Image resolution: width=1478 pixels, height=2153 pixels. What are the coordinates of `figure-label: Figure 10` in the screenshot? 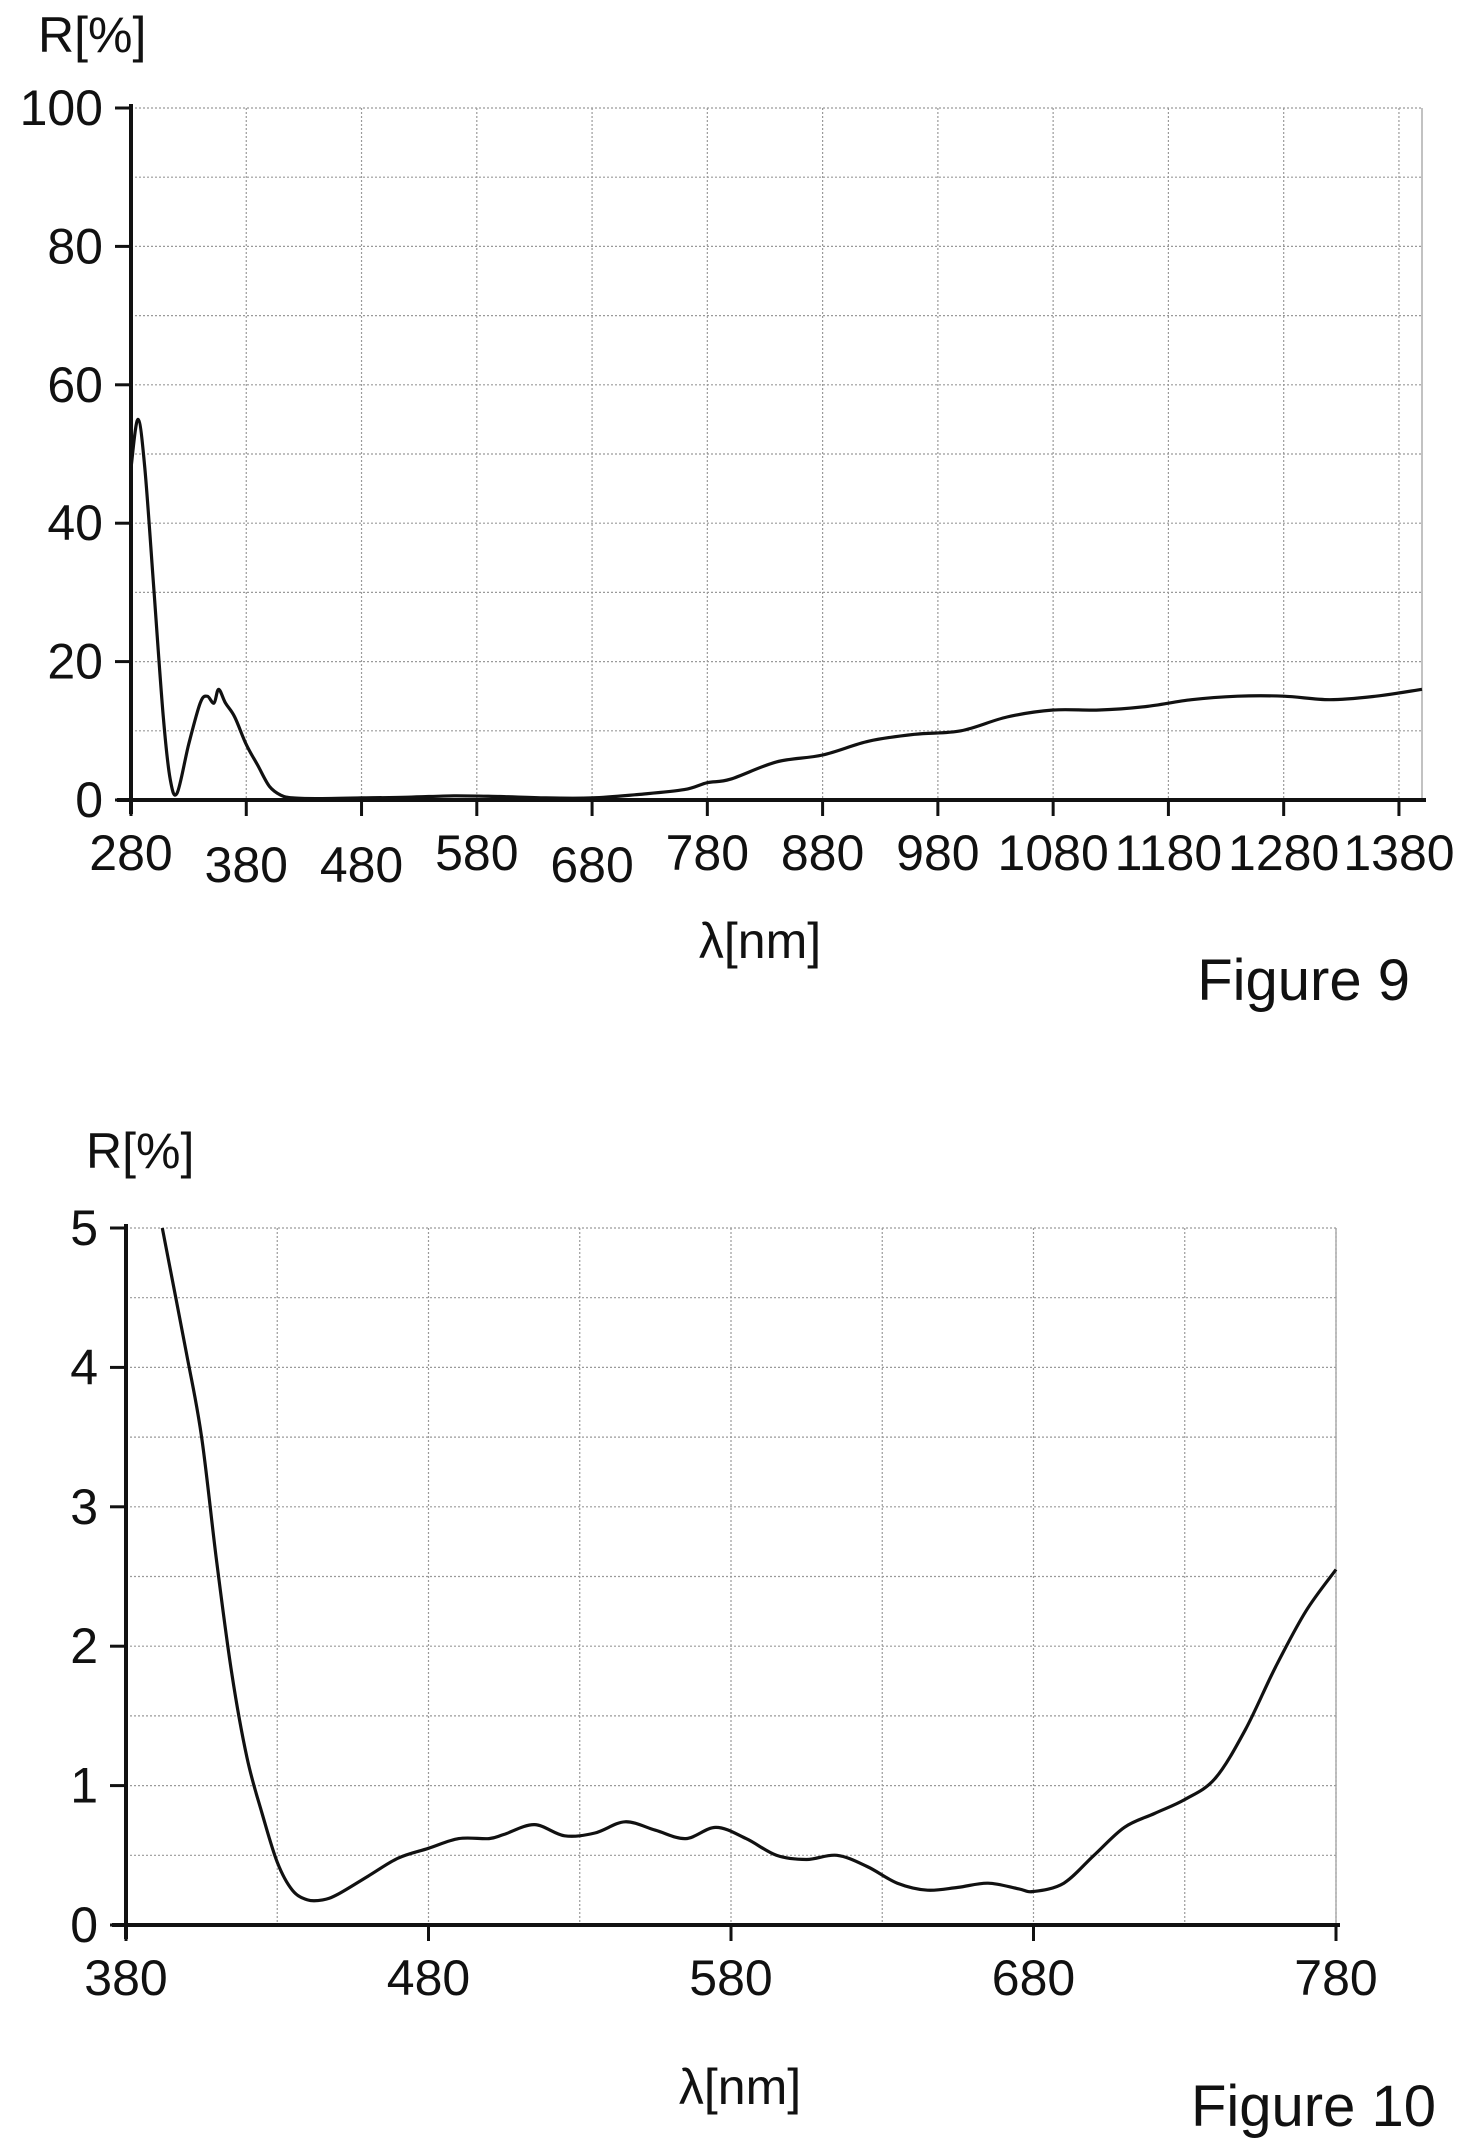 It's located at (1313, 2106).